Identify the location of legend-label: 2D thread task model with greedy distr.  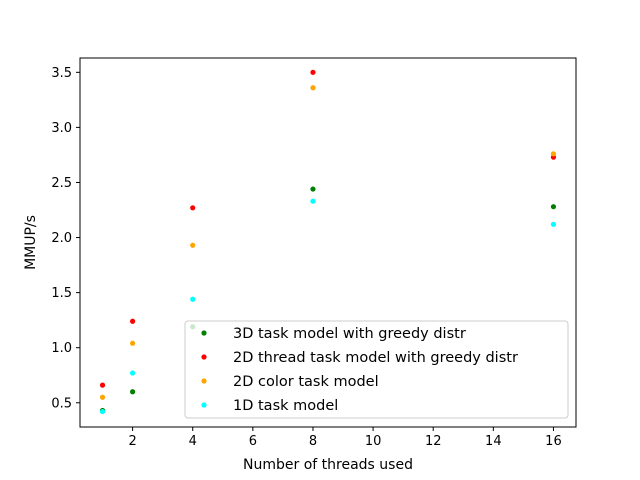
(375, 358).